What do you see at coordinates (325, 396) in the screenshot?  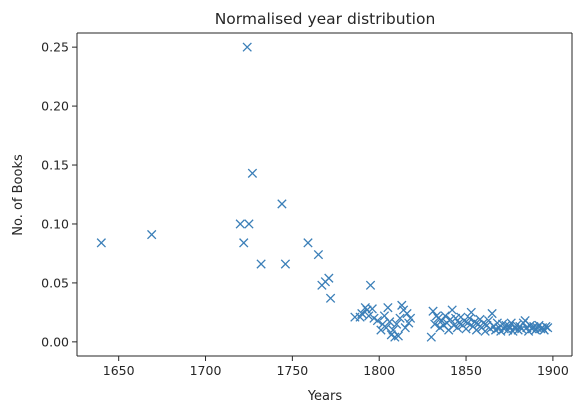 I see `x-axis-label: Years` at bounding box center [325, 396].